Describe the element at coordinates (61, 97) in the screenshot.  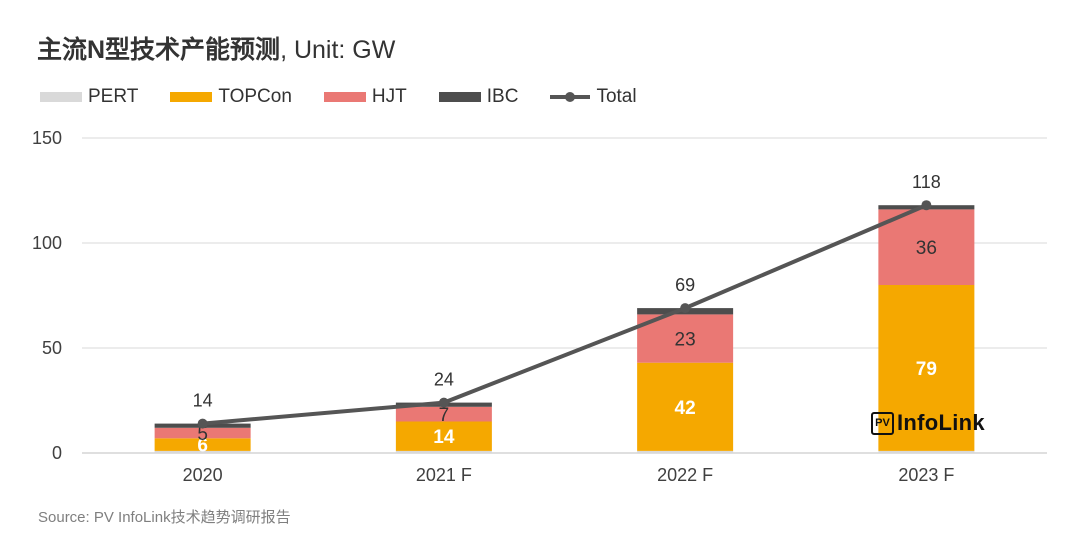
I see `legend-swatch-pert` at that location.